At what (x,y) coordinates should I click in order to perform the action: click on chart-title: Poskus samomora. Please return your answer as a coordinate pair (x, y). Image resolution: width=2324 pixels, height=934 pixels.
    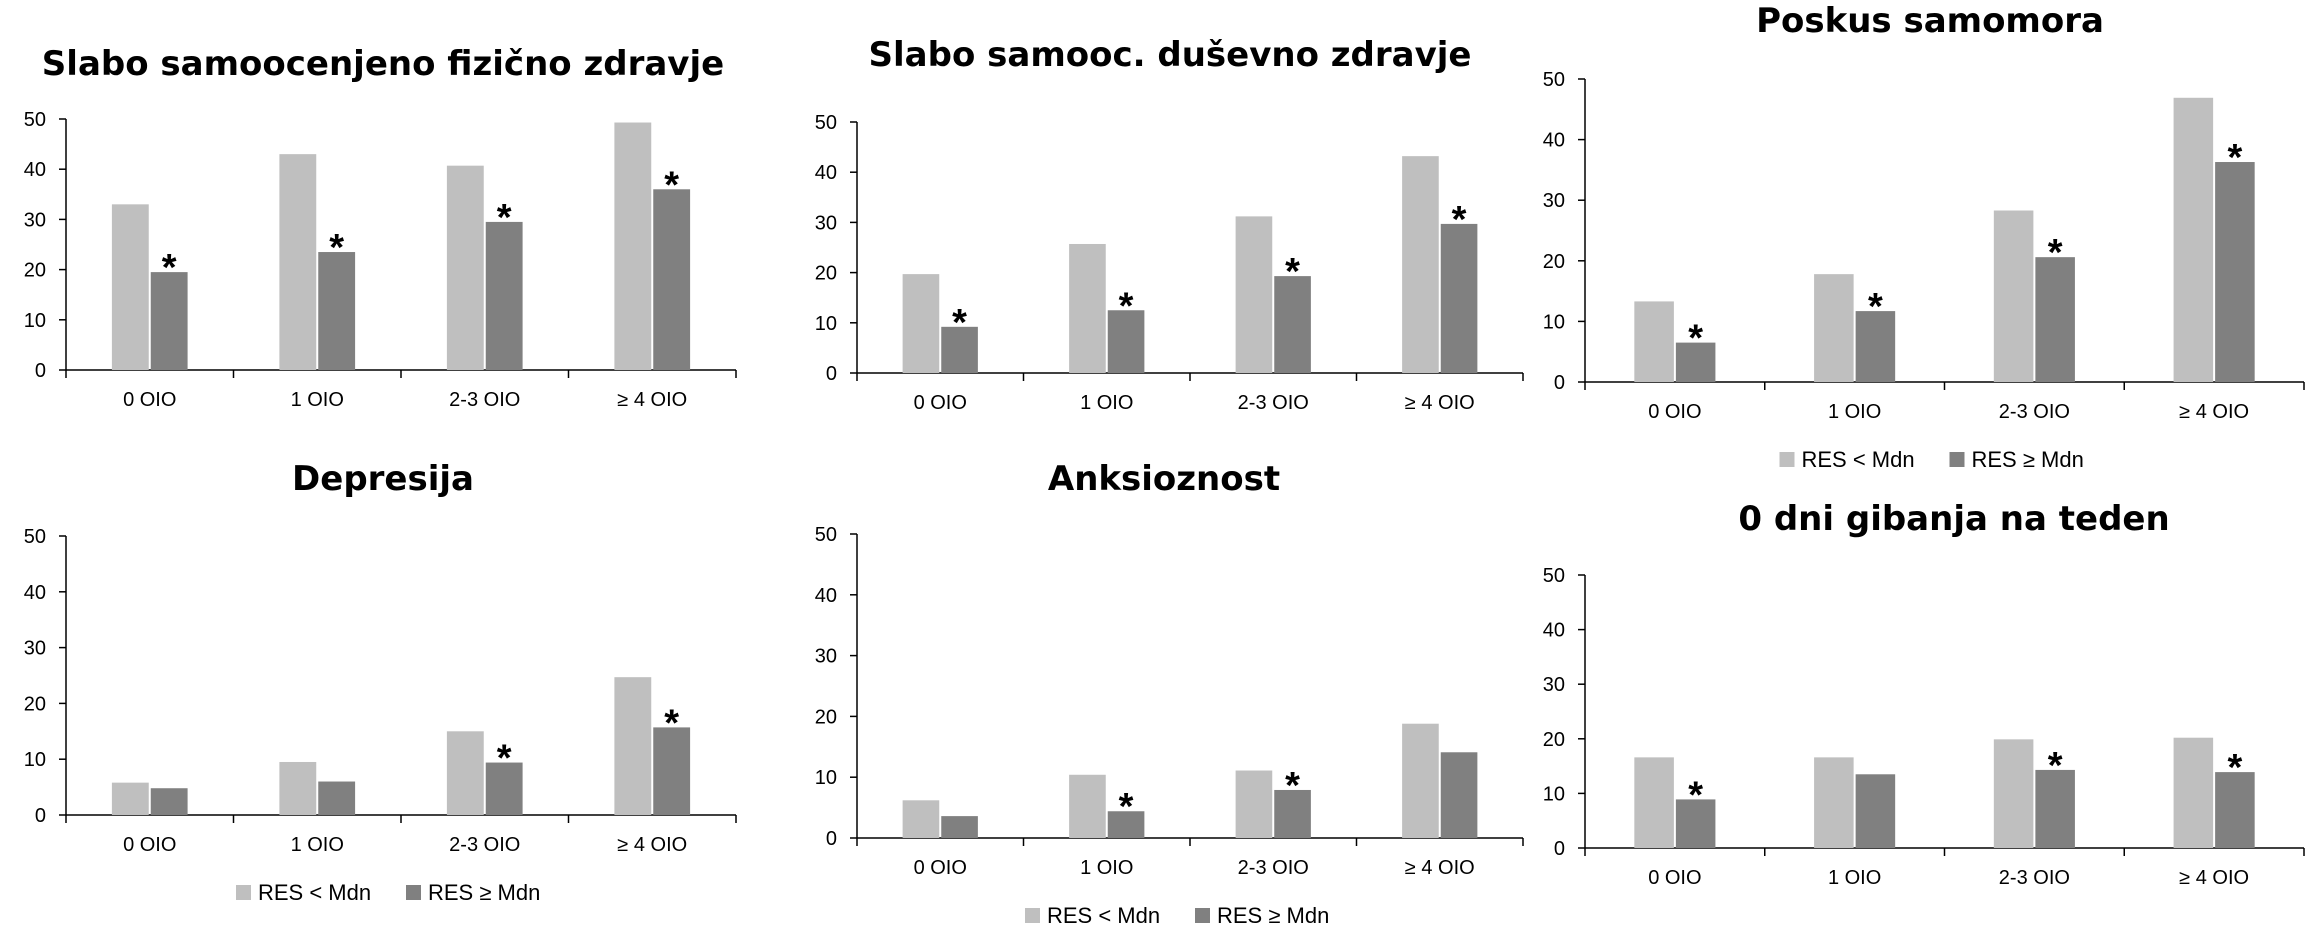
    Looking at the image, I should click on (1930, 21).